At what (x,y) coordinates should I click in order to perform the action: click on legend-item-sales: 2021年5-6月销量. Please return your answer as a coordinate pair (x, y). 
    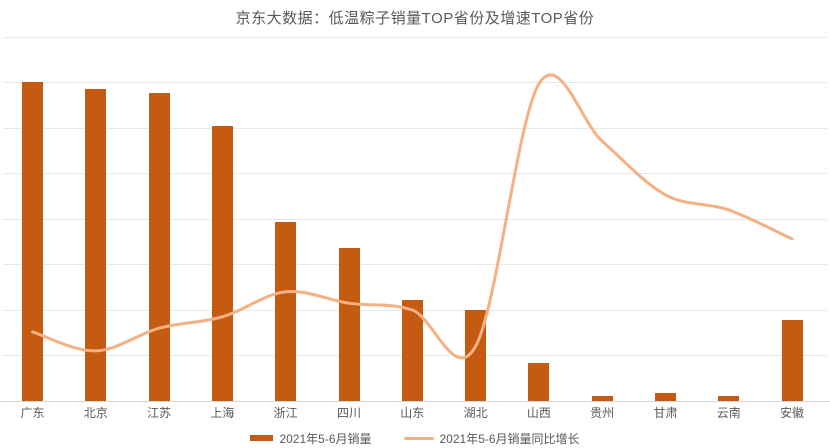
    Looking at the image, I should click on (311, 438).